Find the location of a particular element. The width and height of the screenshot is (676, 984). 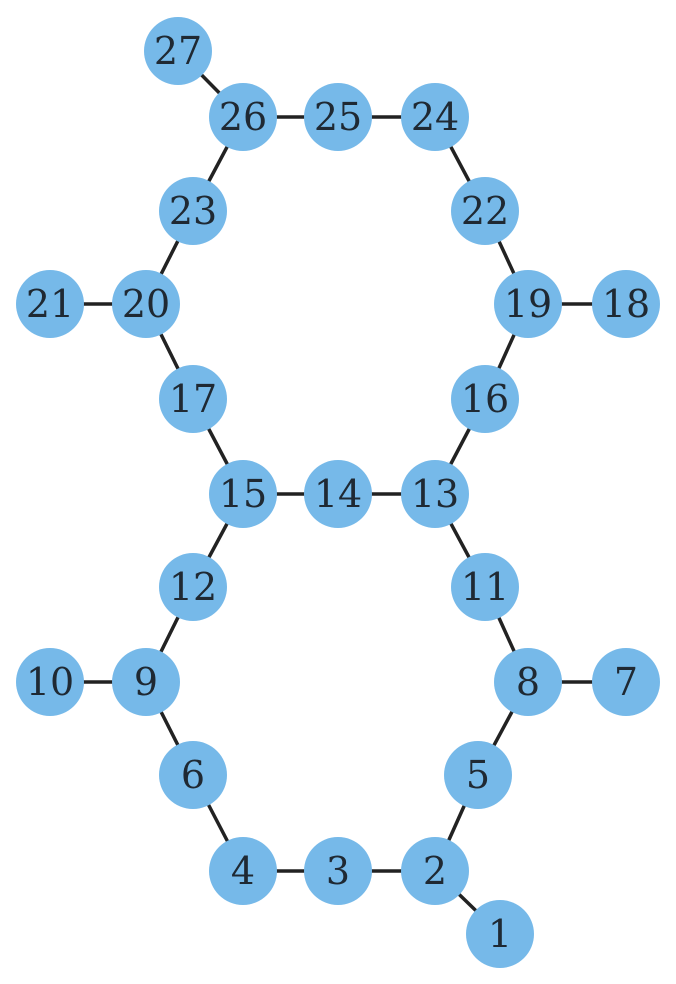

node-8: 8 is located at coordinates (528, 682).